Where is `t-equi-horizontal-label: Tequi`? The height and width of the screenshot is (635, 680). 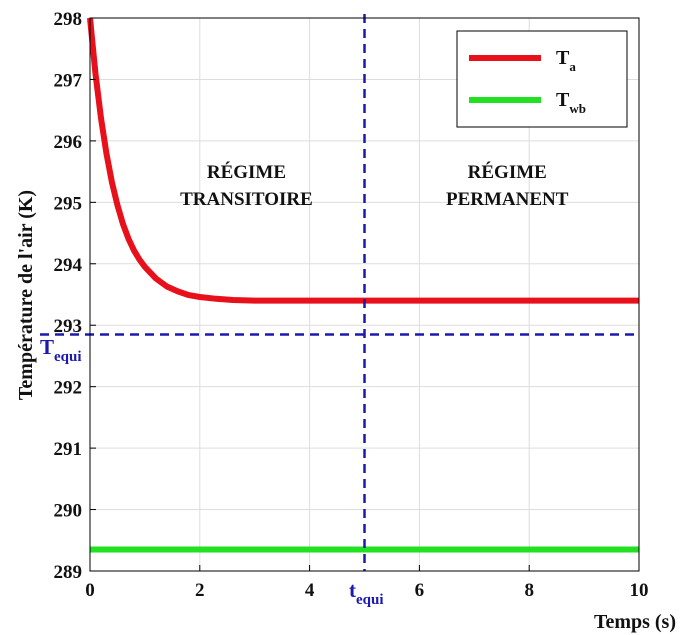
t-equi-horizontal-label: Tequi is located at coordinates (61, 350).